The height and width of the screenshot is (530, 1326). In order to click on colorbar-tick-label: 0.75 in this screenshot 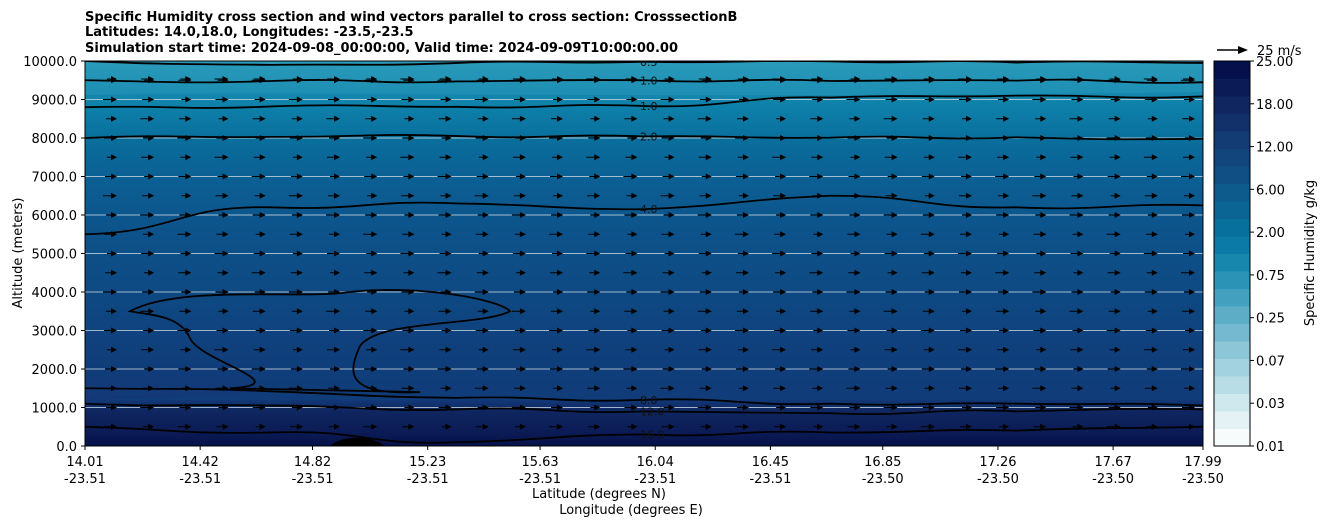, I will do `click(1270, 276)`.